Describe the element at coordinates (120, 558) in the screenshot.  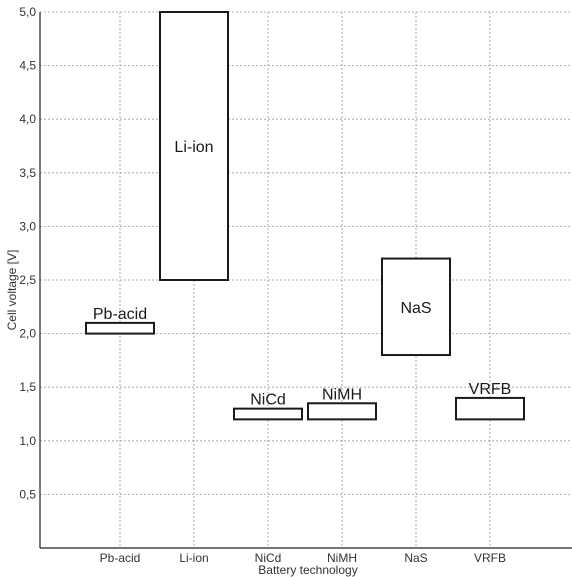
I see `x-tick-label: Pb-acid` at that location.